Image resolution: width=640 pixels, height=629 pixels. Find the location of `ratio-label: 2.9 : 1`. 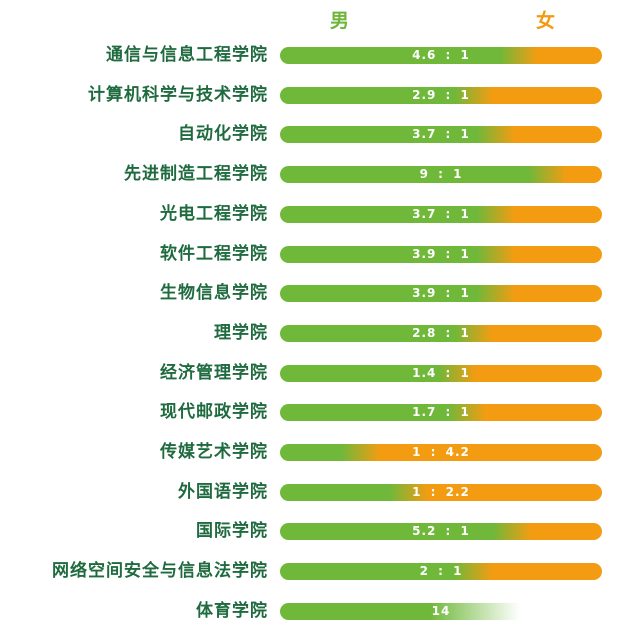

ratio-label: 2.9 : 1 is located at coordinates (441, 95).